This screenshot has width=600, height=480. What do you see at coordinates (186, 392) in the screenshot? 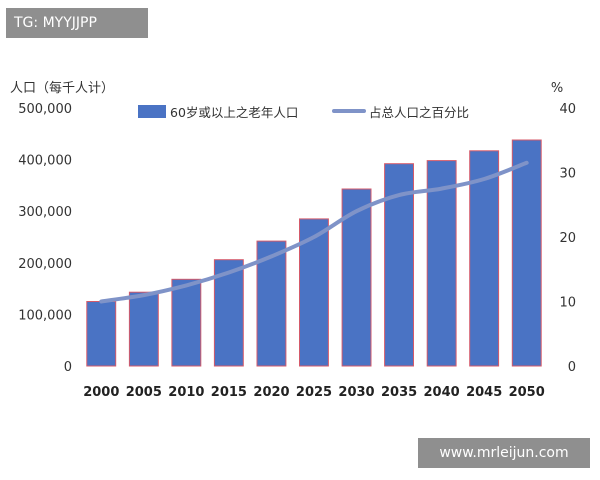
I see `x-category-label: 2010` at bounding box center [186, 392].